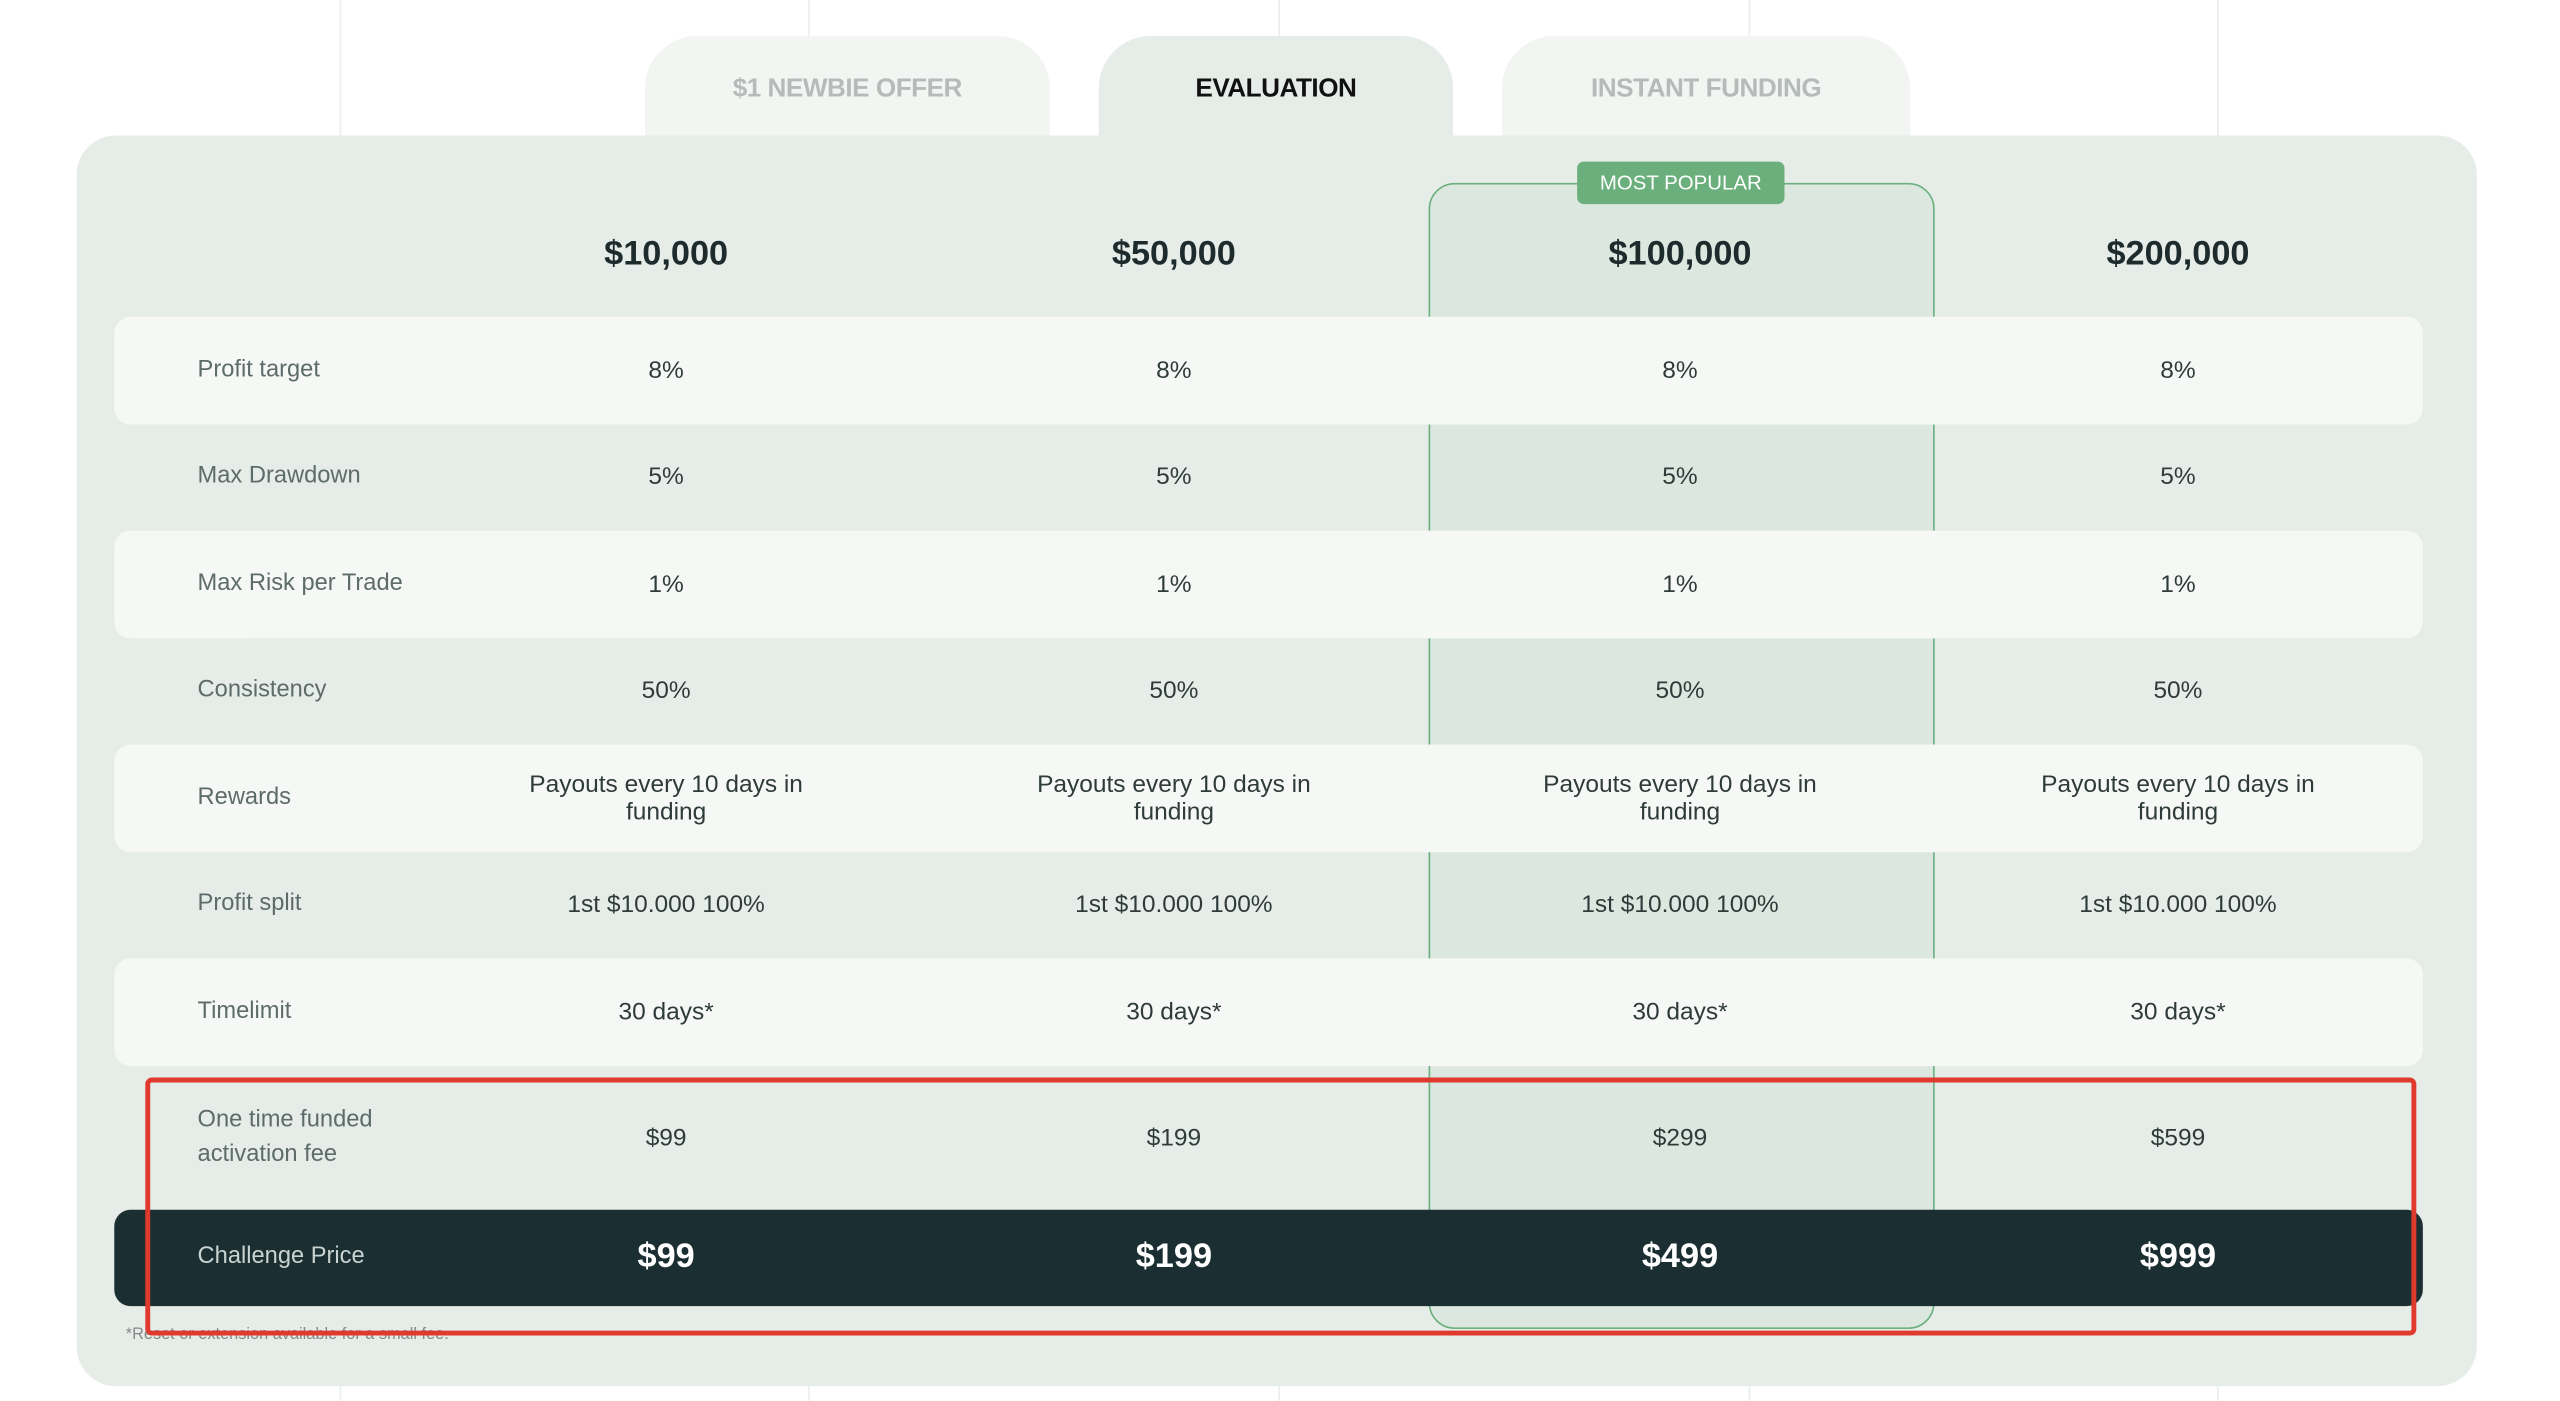 The image size is (2560, 1401). What do you see at coordinates (281, 1256) in the screenshot?
I see `row-label: Challenge Price` at bounding box center [281, 1256].